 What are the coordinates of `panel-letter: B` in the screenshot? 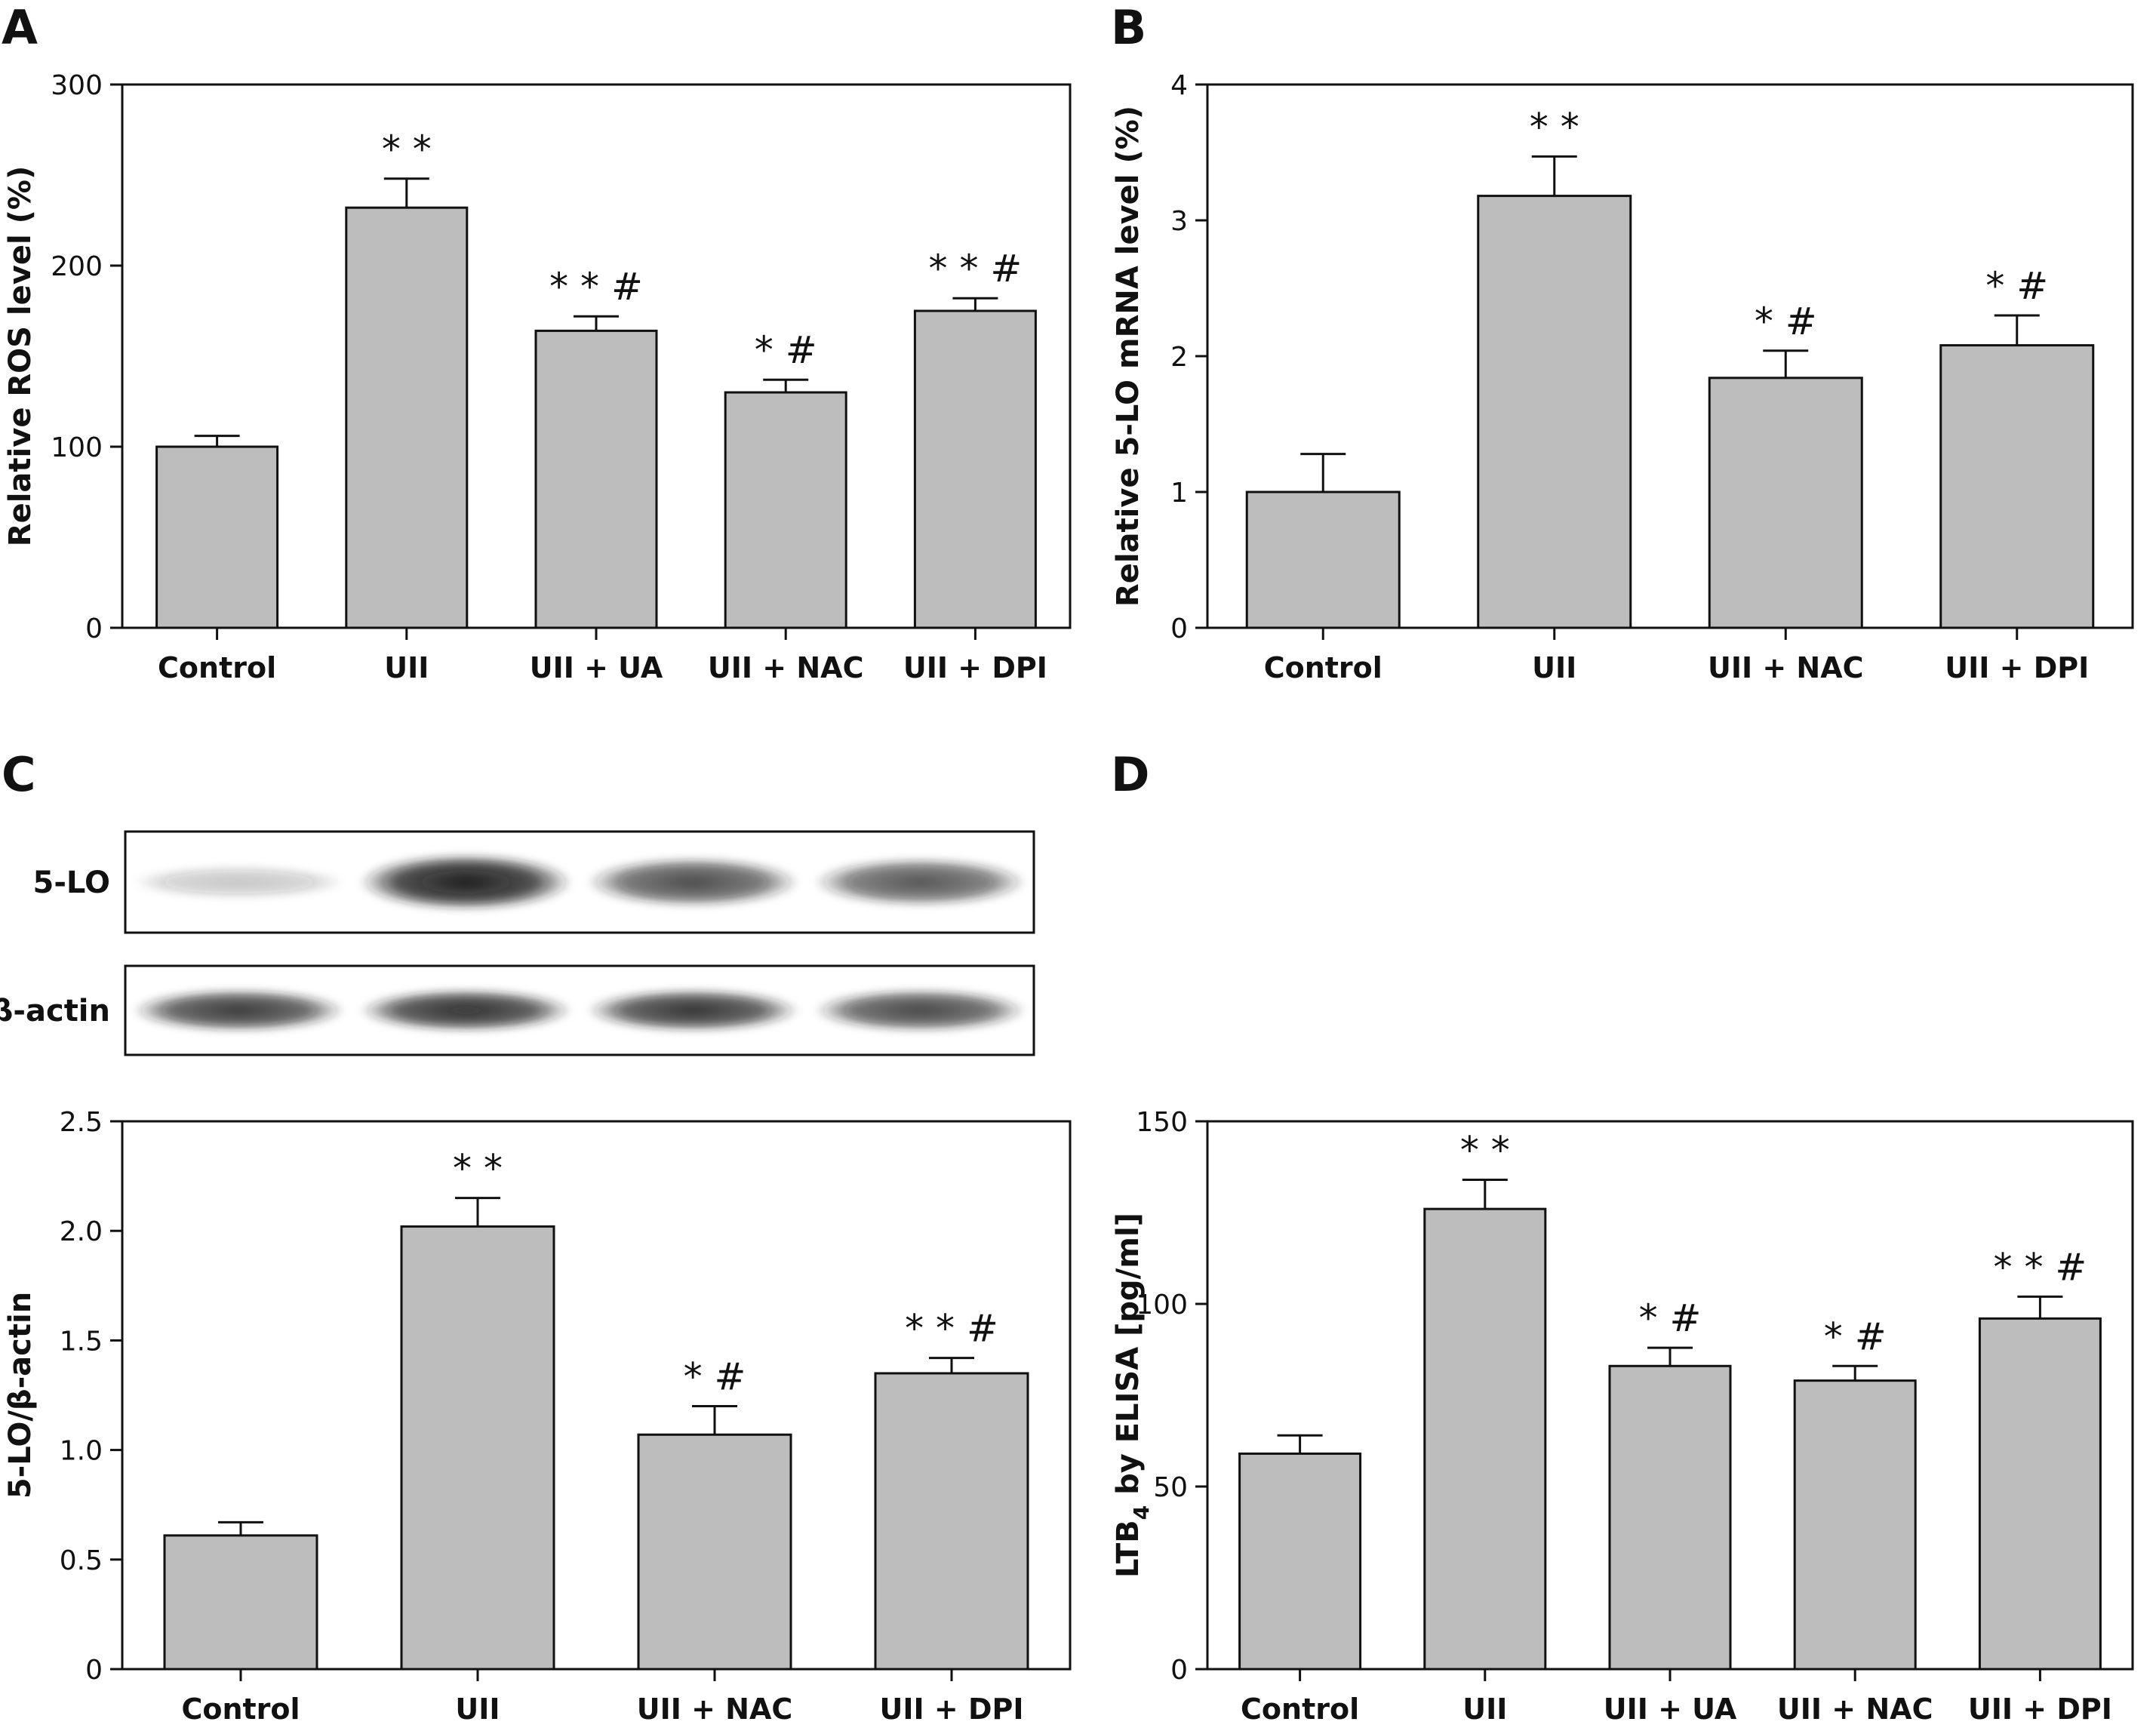 It's located at (1128, 28).